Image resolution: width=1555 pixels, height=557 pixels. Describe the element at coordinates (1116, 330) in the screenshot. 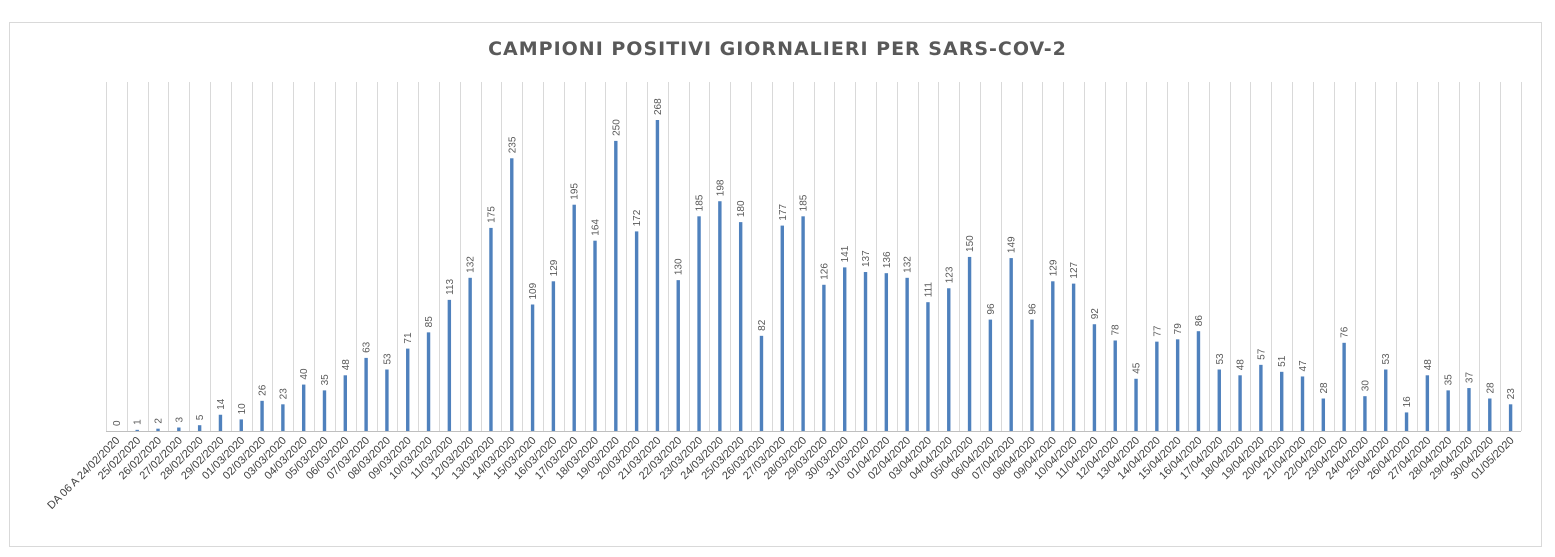

I see `data-label: 78` at that location.